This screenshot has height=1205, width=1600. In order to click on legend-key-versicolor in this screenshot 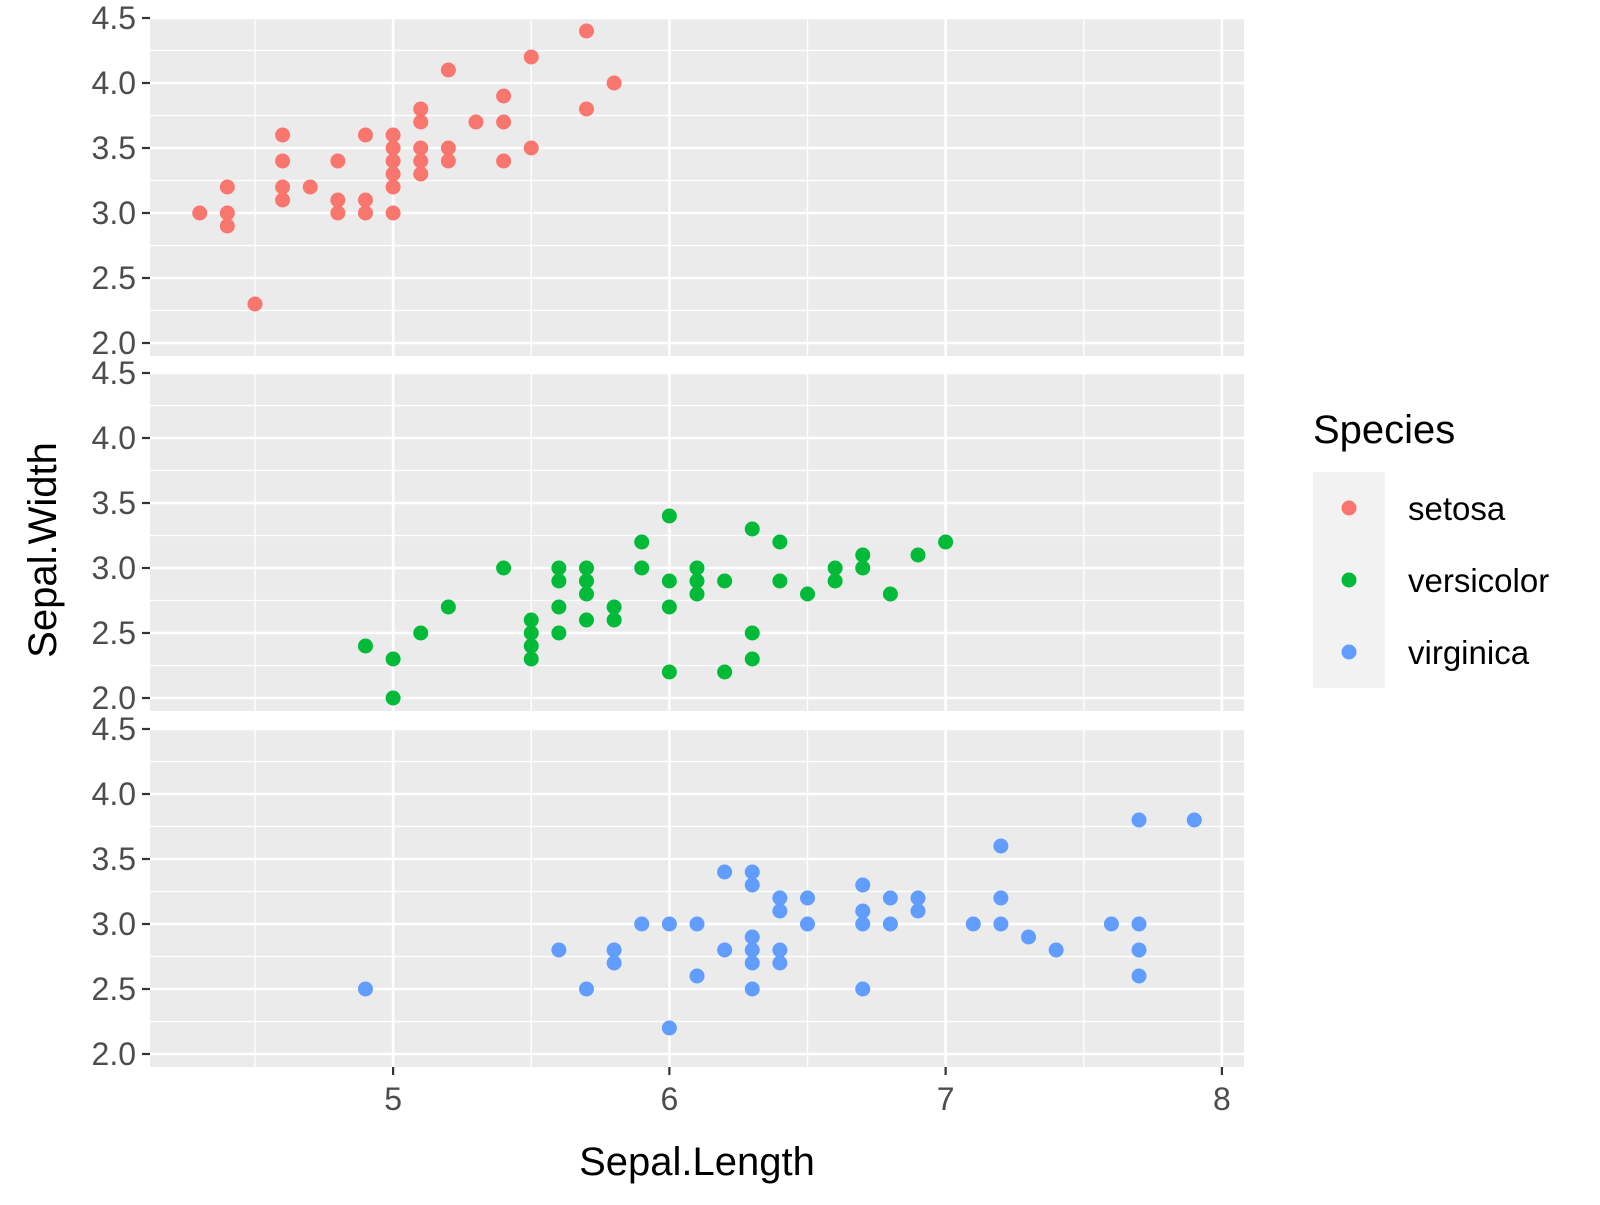, I will do `click(1349, 580)`.